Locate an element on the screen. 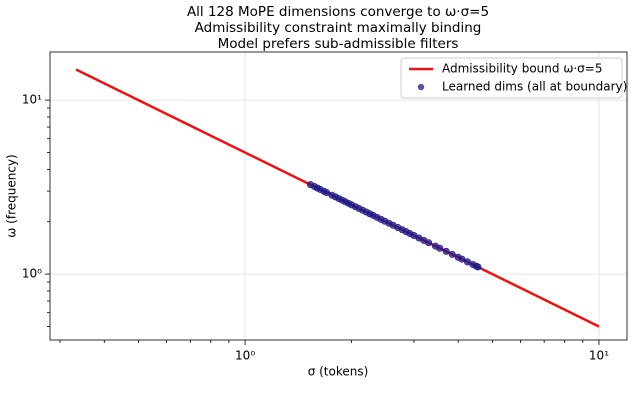 This screenshot has height=400, width=632. legend-label: Admissibility bound ω·σ=5 is located at coordinates (522, 69).